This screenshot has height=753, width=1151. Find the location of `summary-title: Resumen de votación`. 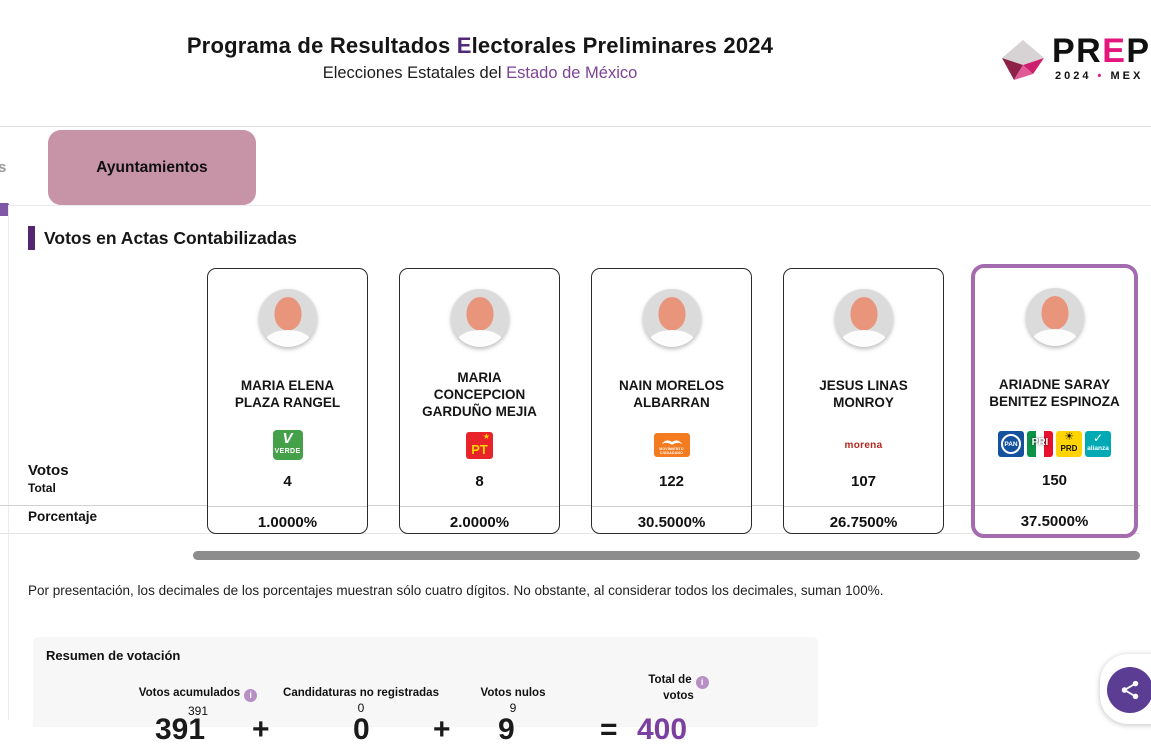

summary-title: Resumen de votación is located at coordinates (113, 655).